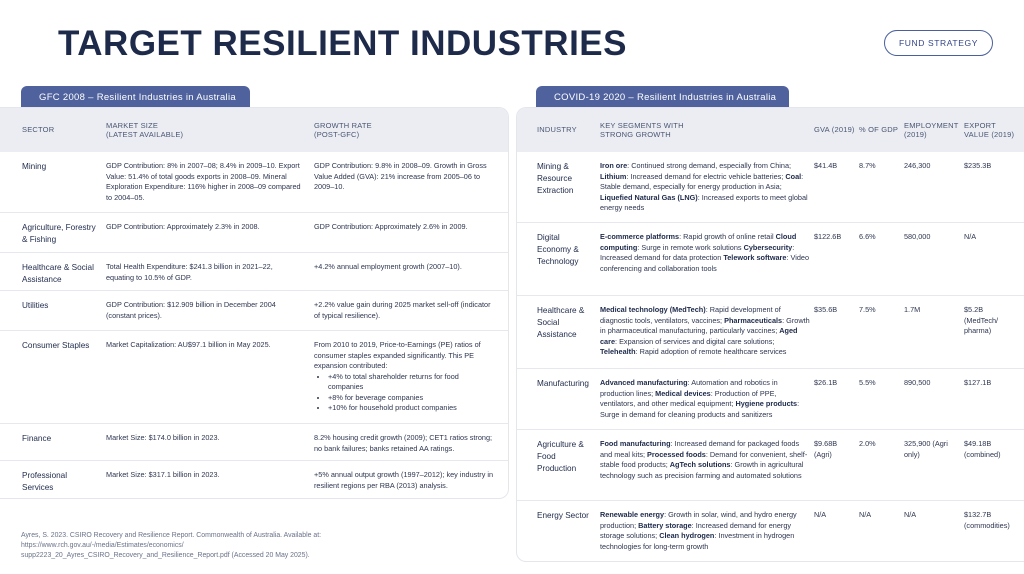 The width and height of the screenshot is (1024, 574). What do you see at coordinates (697, 252) in the screenshot?
I see `segment-desc: : Increased demand for data protection` at bounding box center [697, 252].